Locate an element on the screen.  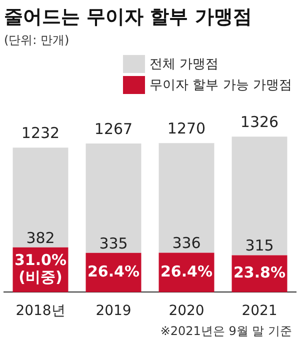
total-label: 1232 is located at coordinates (40, 133).